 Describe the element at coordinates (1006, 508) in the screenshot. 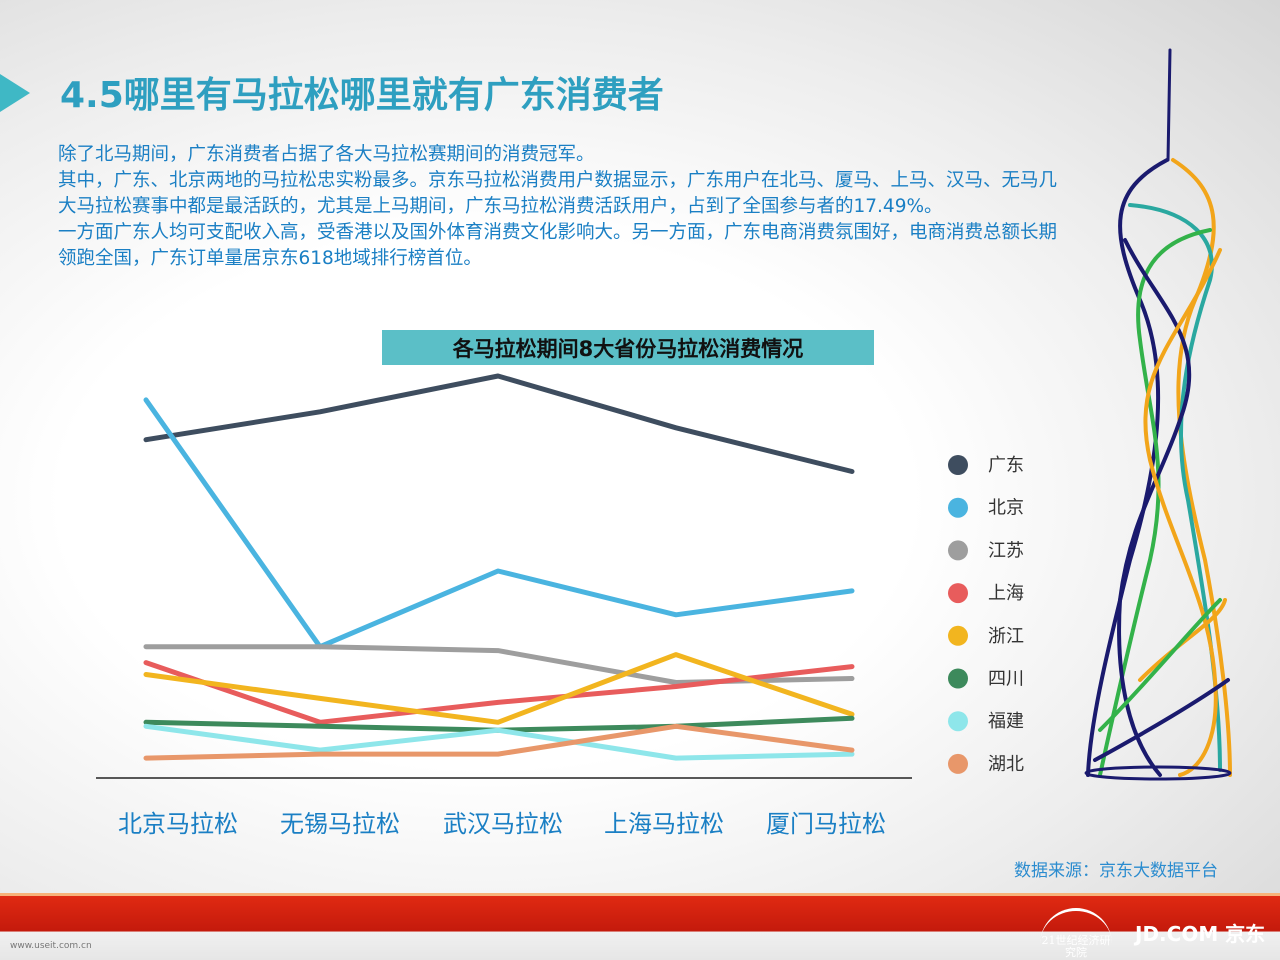

I see `legend-label-1: 北京` at that location.